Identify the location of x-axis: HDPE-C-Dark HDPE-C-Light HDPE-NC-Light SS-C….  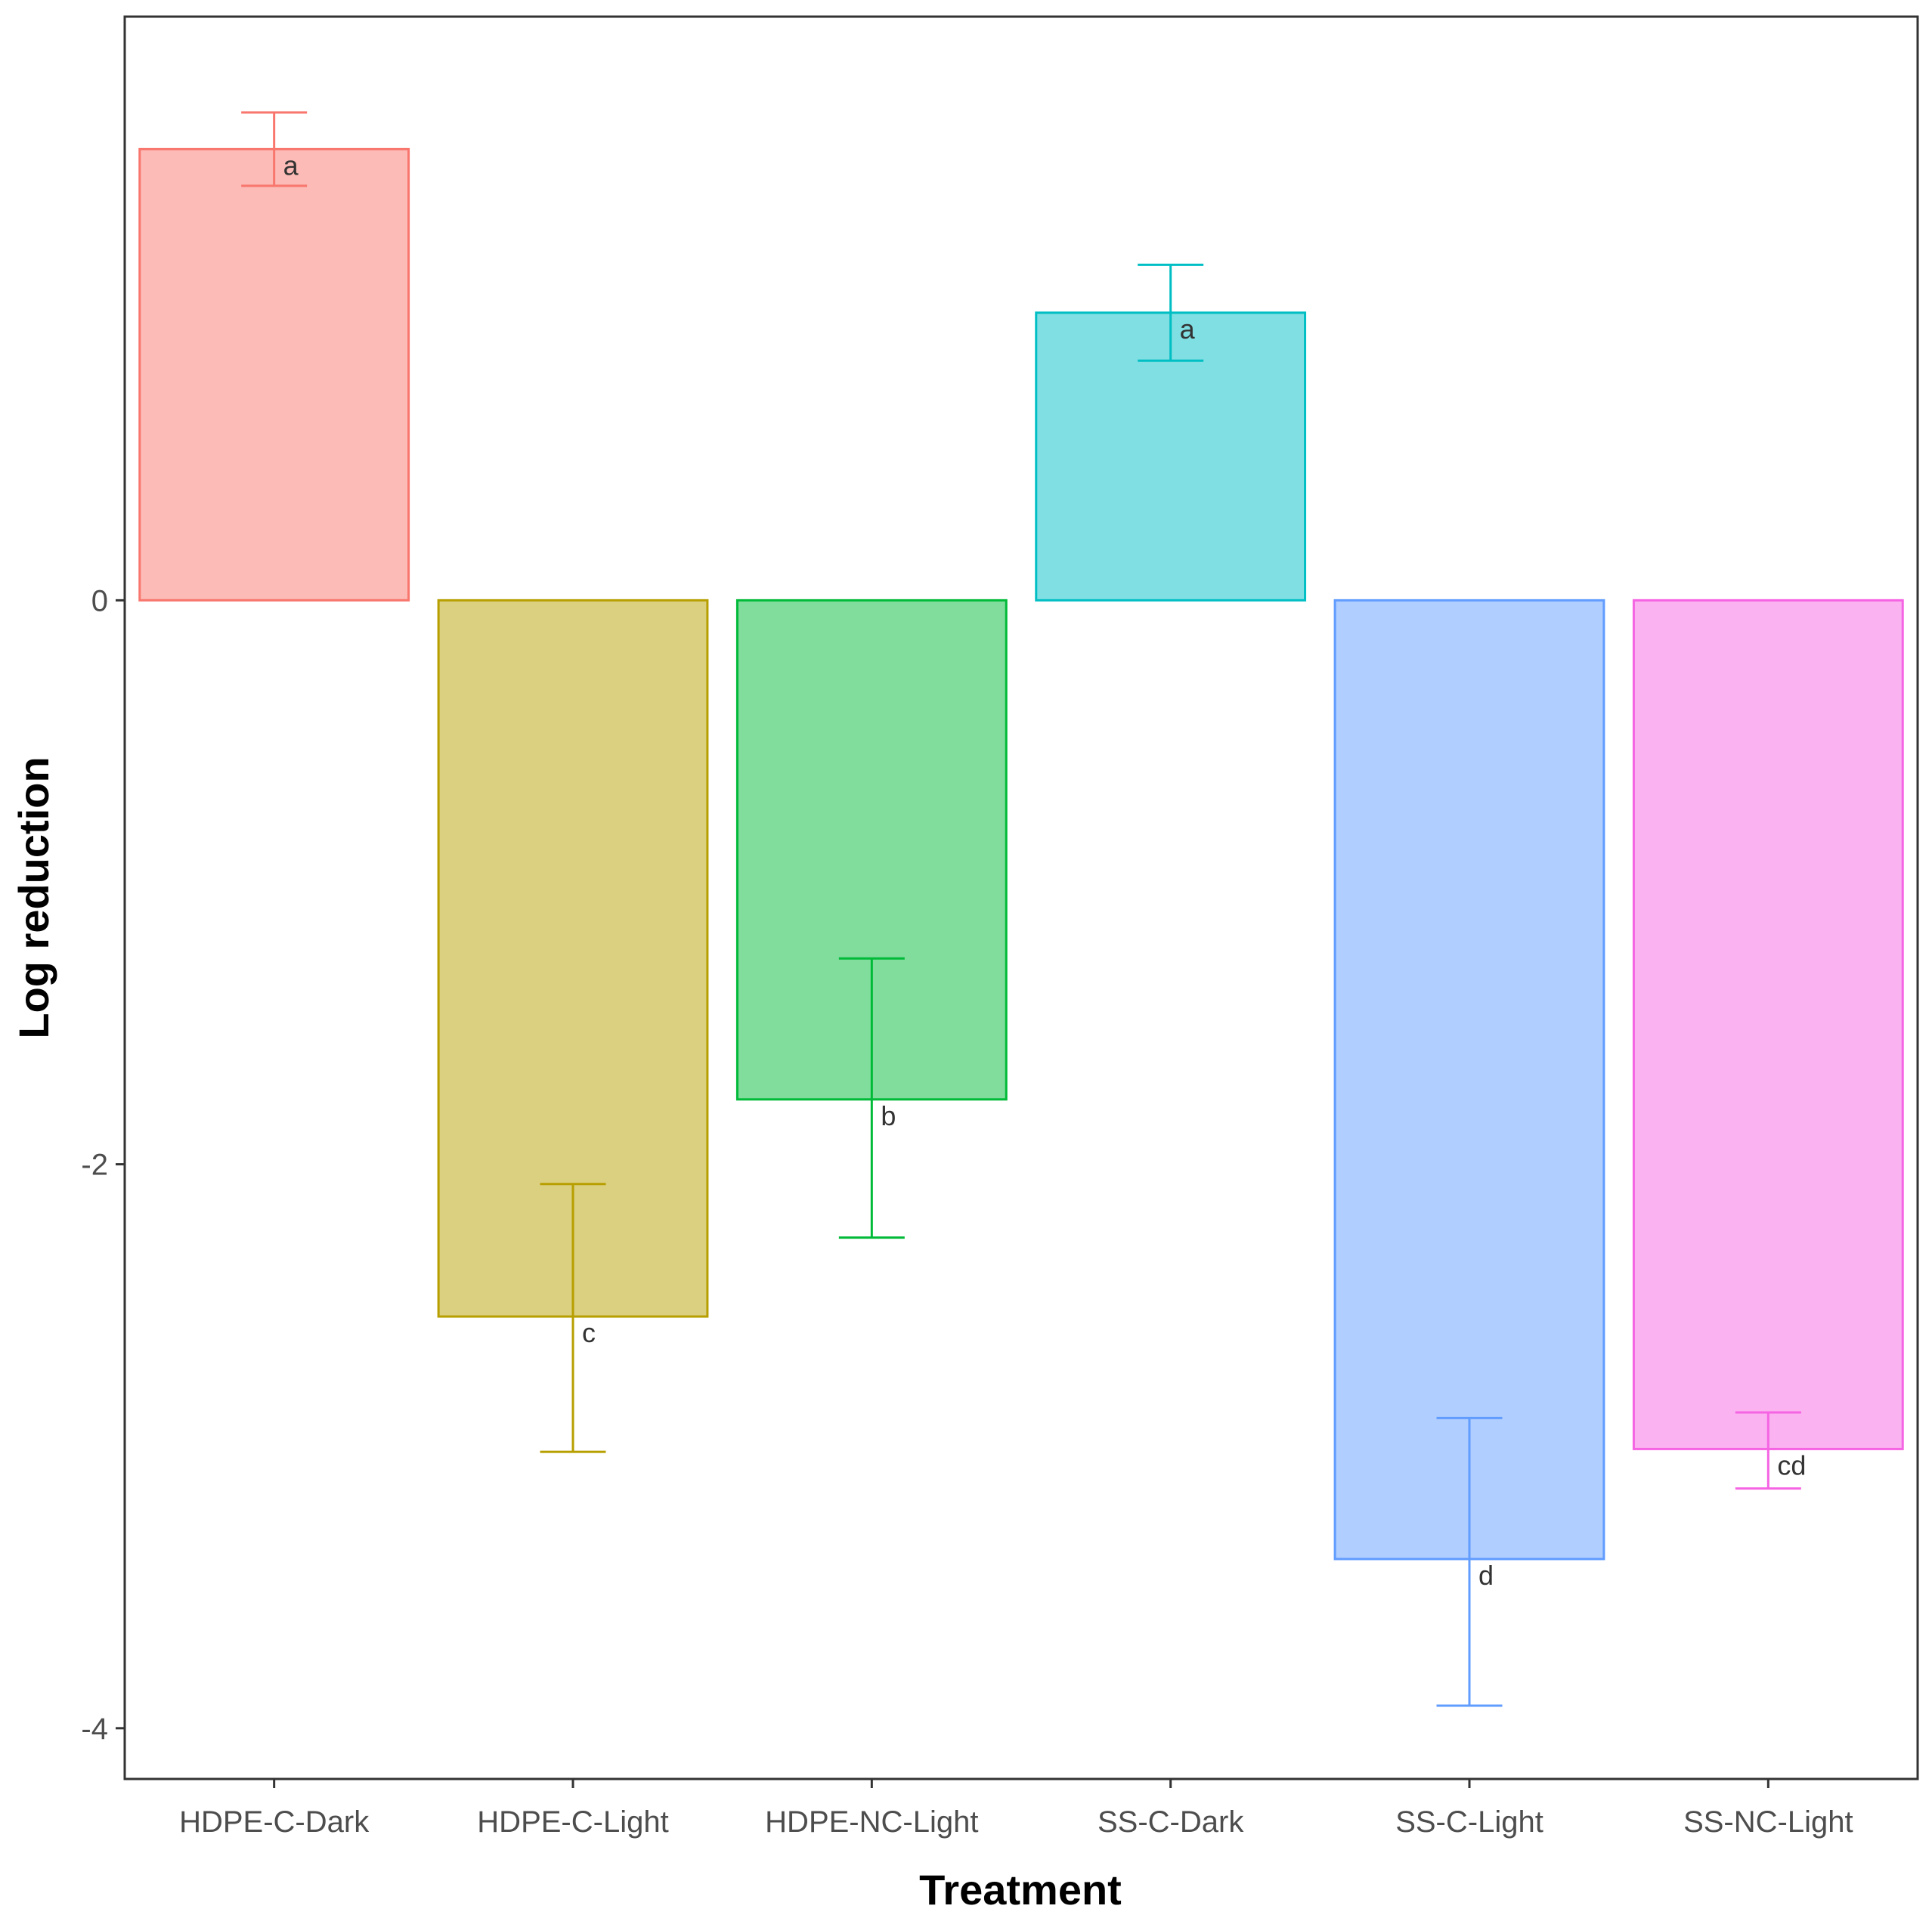
(1016, 1809).